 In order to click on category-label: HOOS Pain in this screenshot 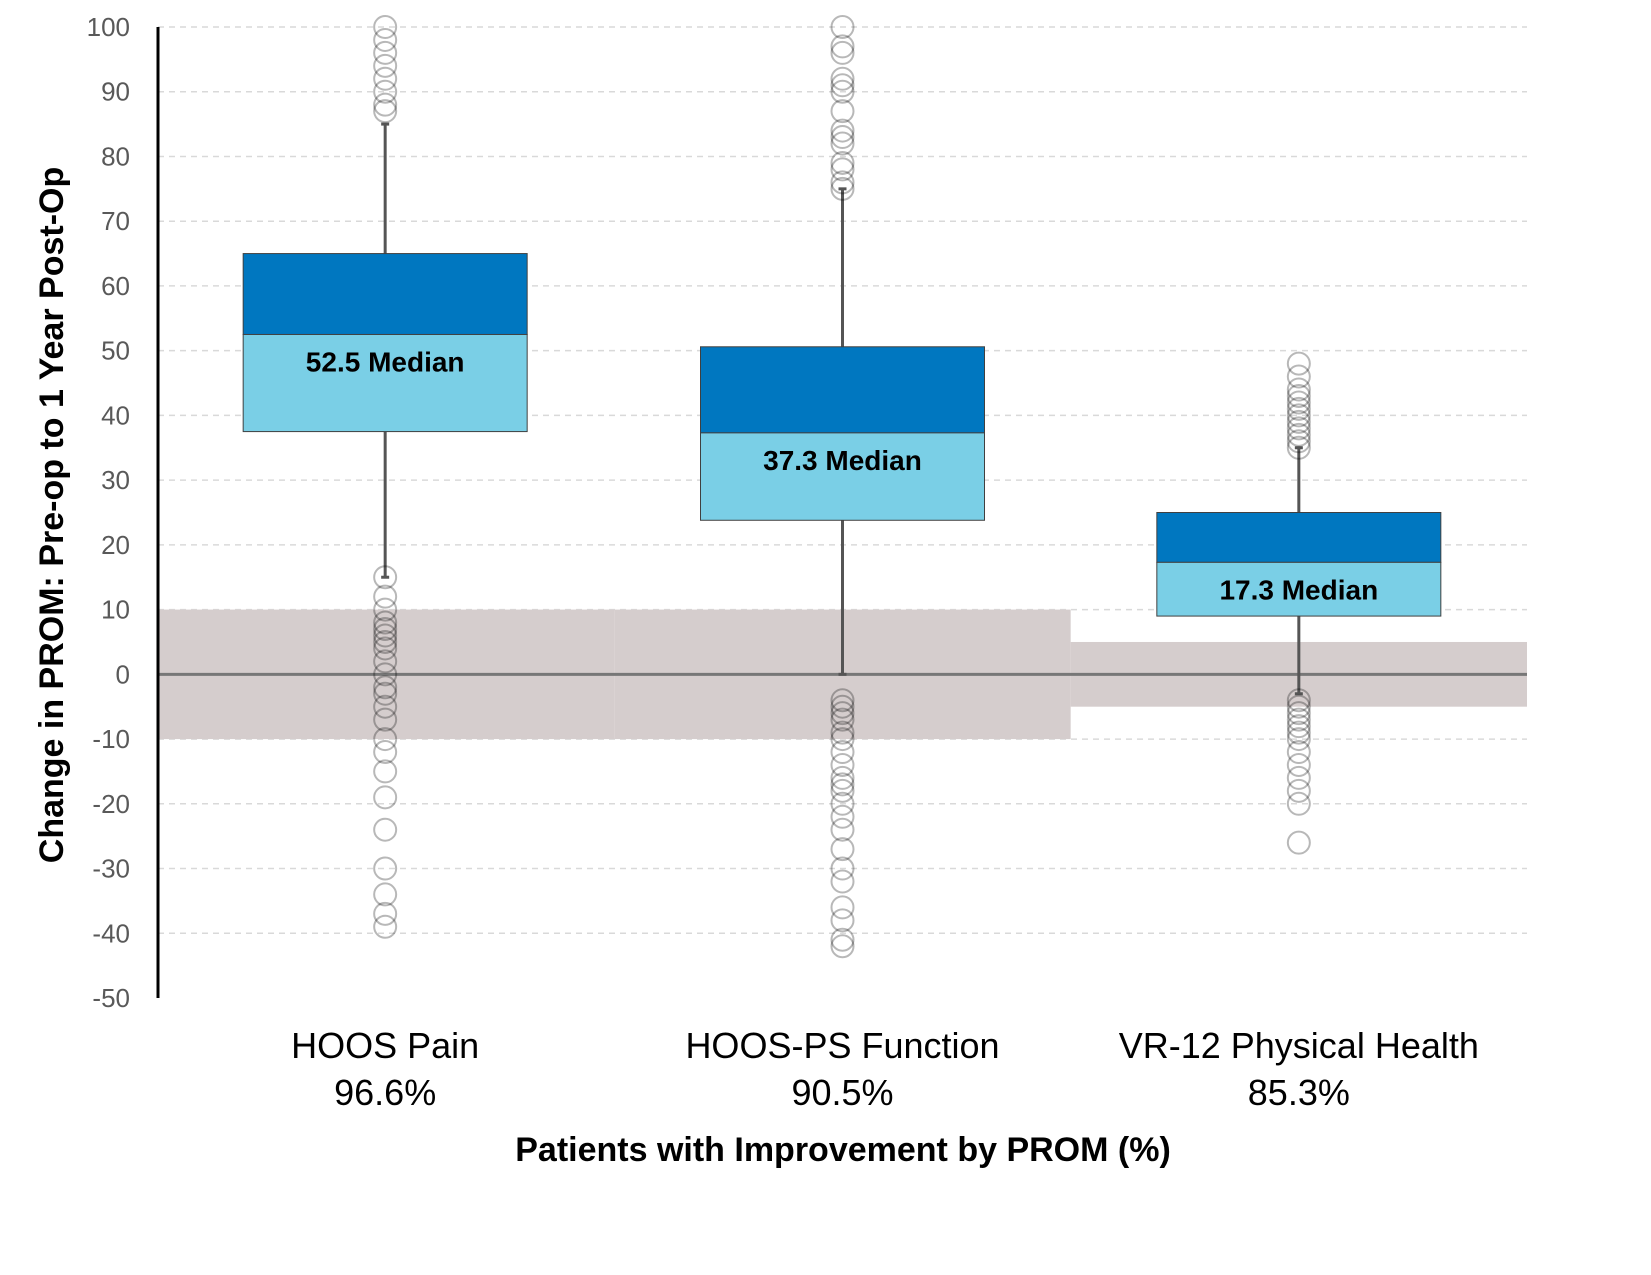, I will do `click(385, 1045)`.